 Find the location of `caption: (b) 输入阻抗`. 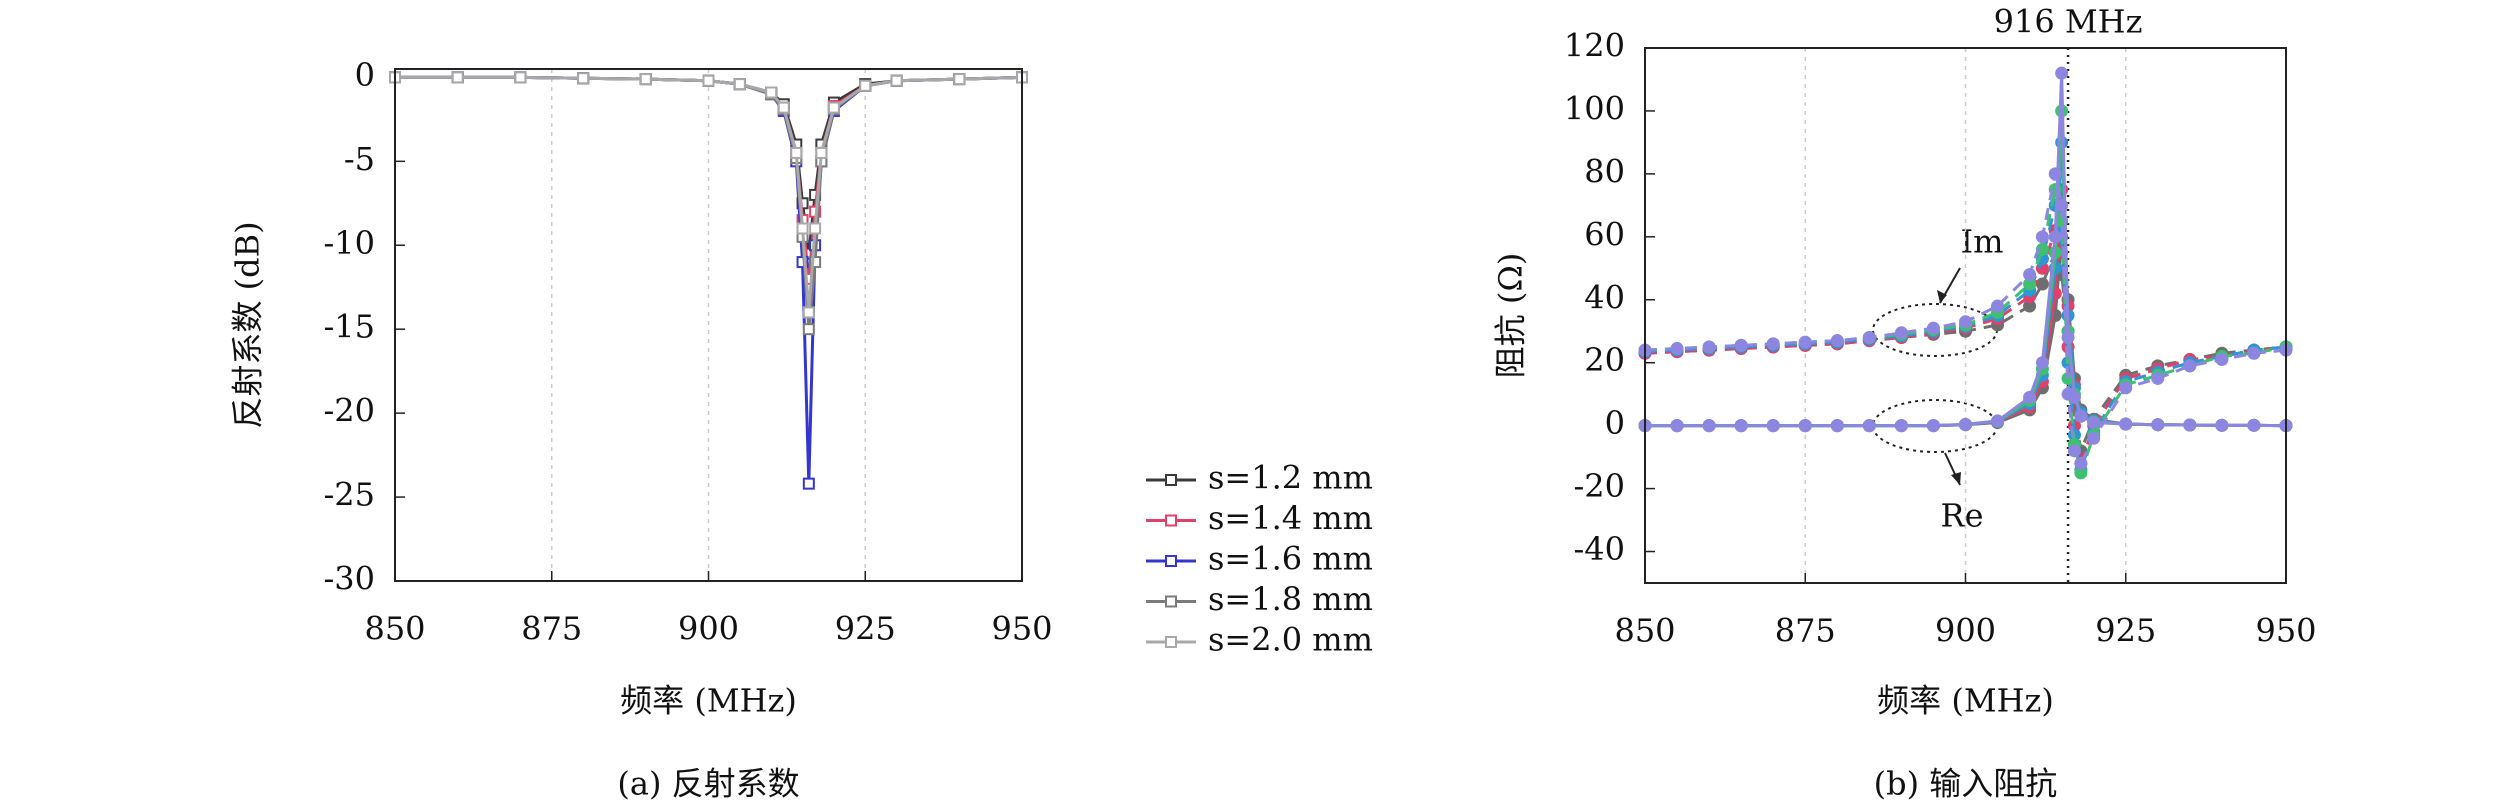

caption: (b) 输入阻抗 is located at coordinates (1966, 784).